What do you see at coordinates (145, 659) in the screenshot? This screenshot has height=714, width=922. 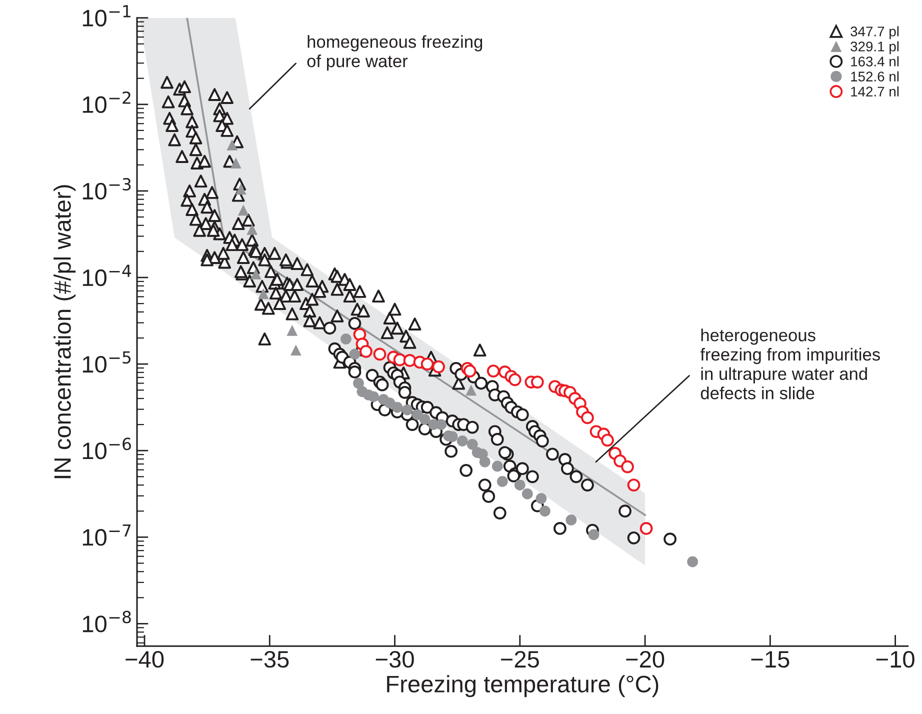 I see `x-tick-label: −40` at bounding box center [145, 659].